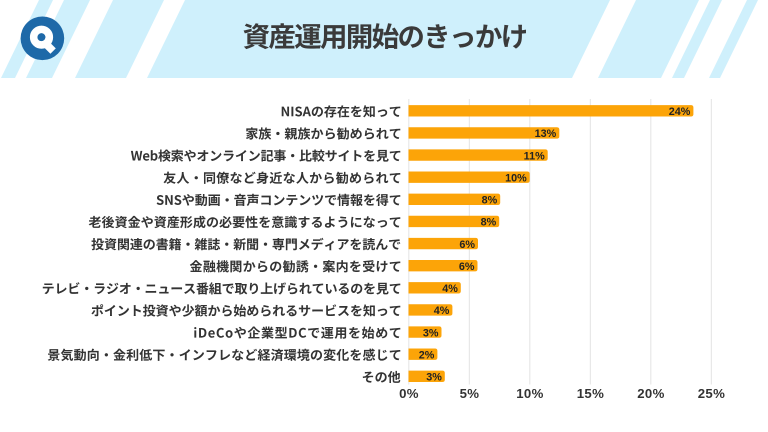 The image size is (768, 432). What do you see at coordinates (409, 393) in the screenshot?
I see `svg-text: 0%` at bounding box center [409, 393].